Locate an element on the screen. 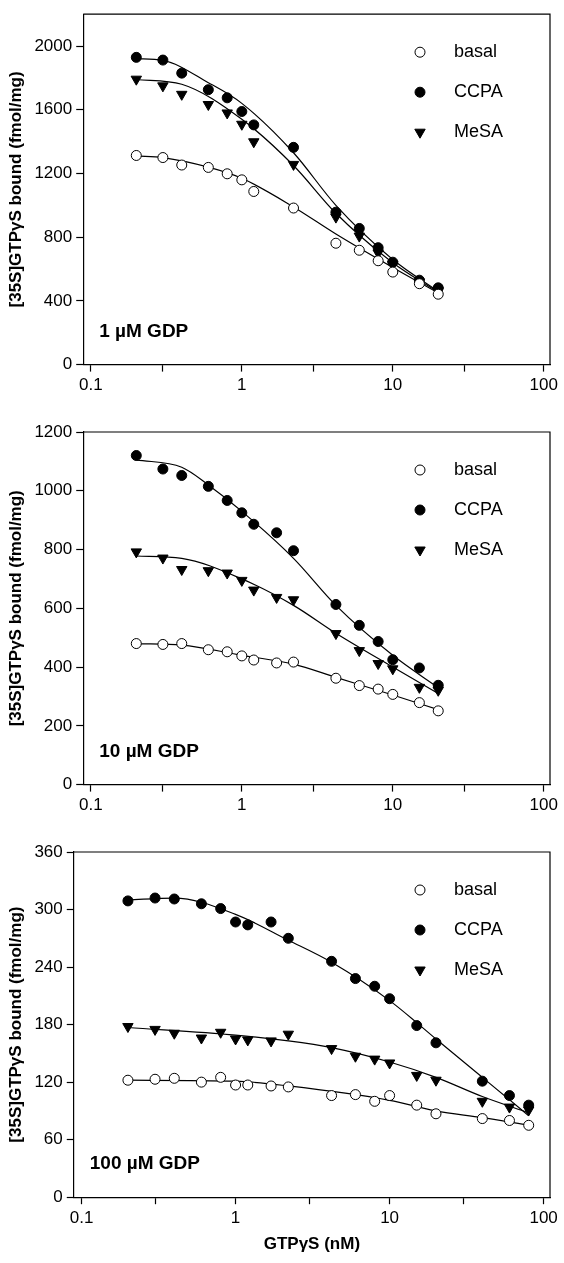  annotation: 1 µM GDP is located at coordinates (144, 330).